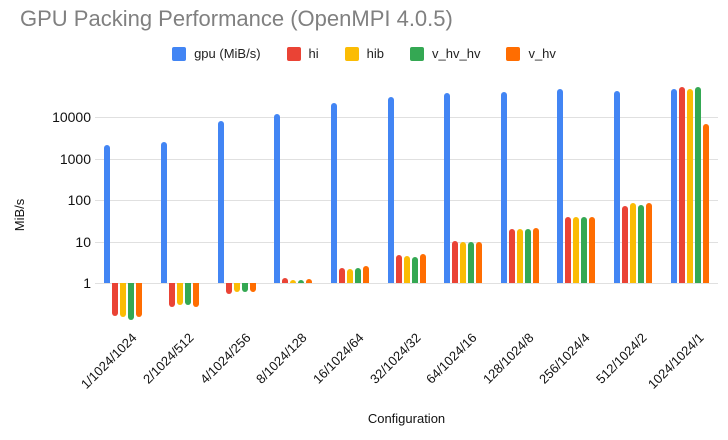 Image resolution: width=728 pixels, height=440 pixels. Describe the element at coordinates (293, 281) in the screenshot. I see `bar-hib-8/1024/128` at that location.